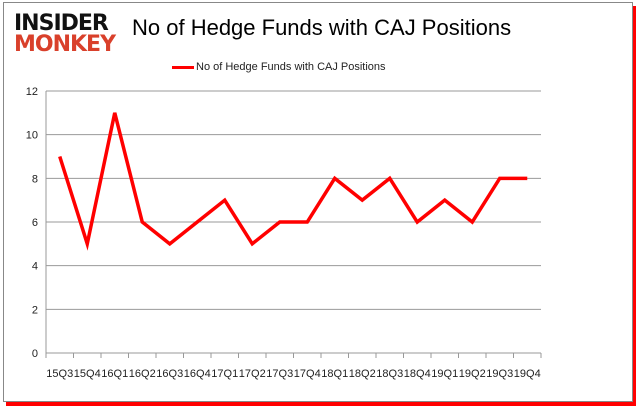 The width and height of the screenshot is (637, 408). I want to click on x-tick-label: 15Q4, so click(87, 374).